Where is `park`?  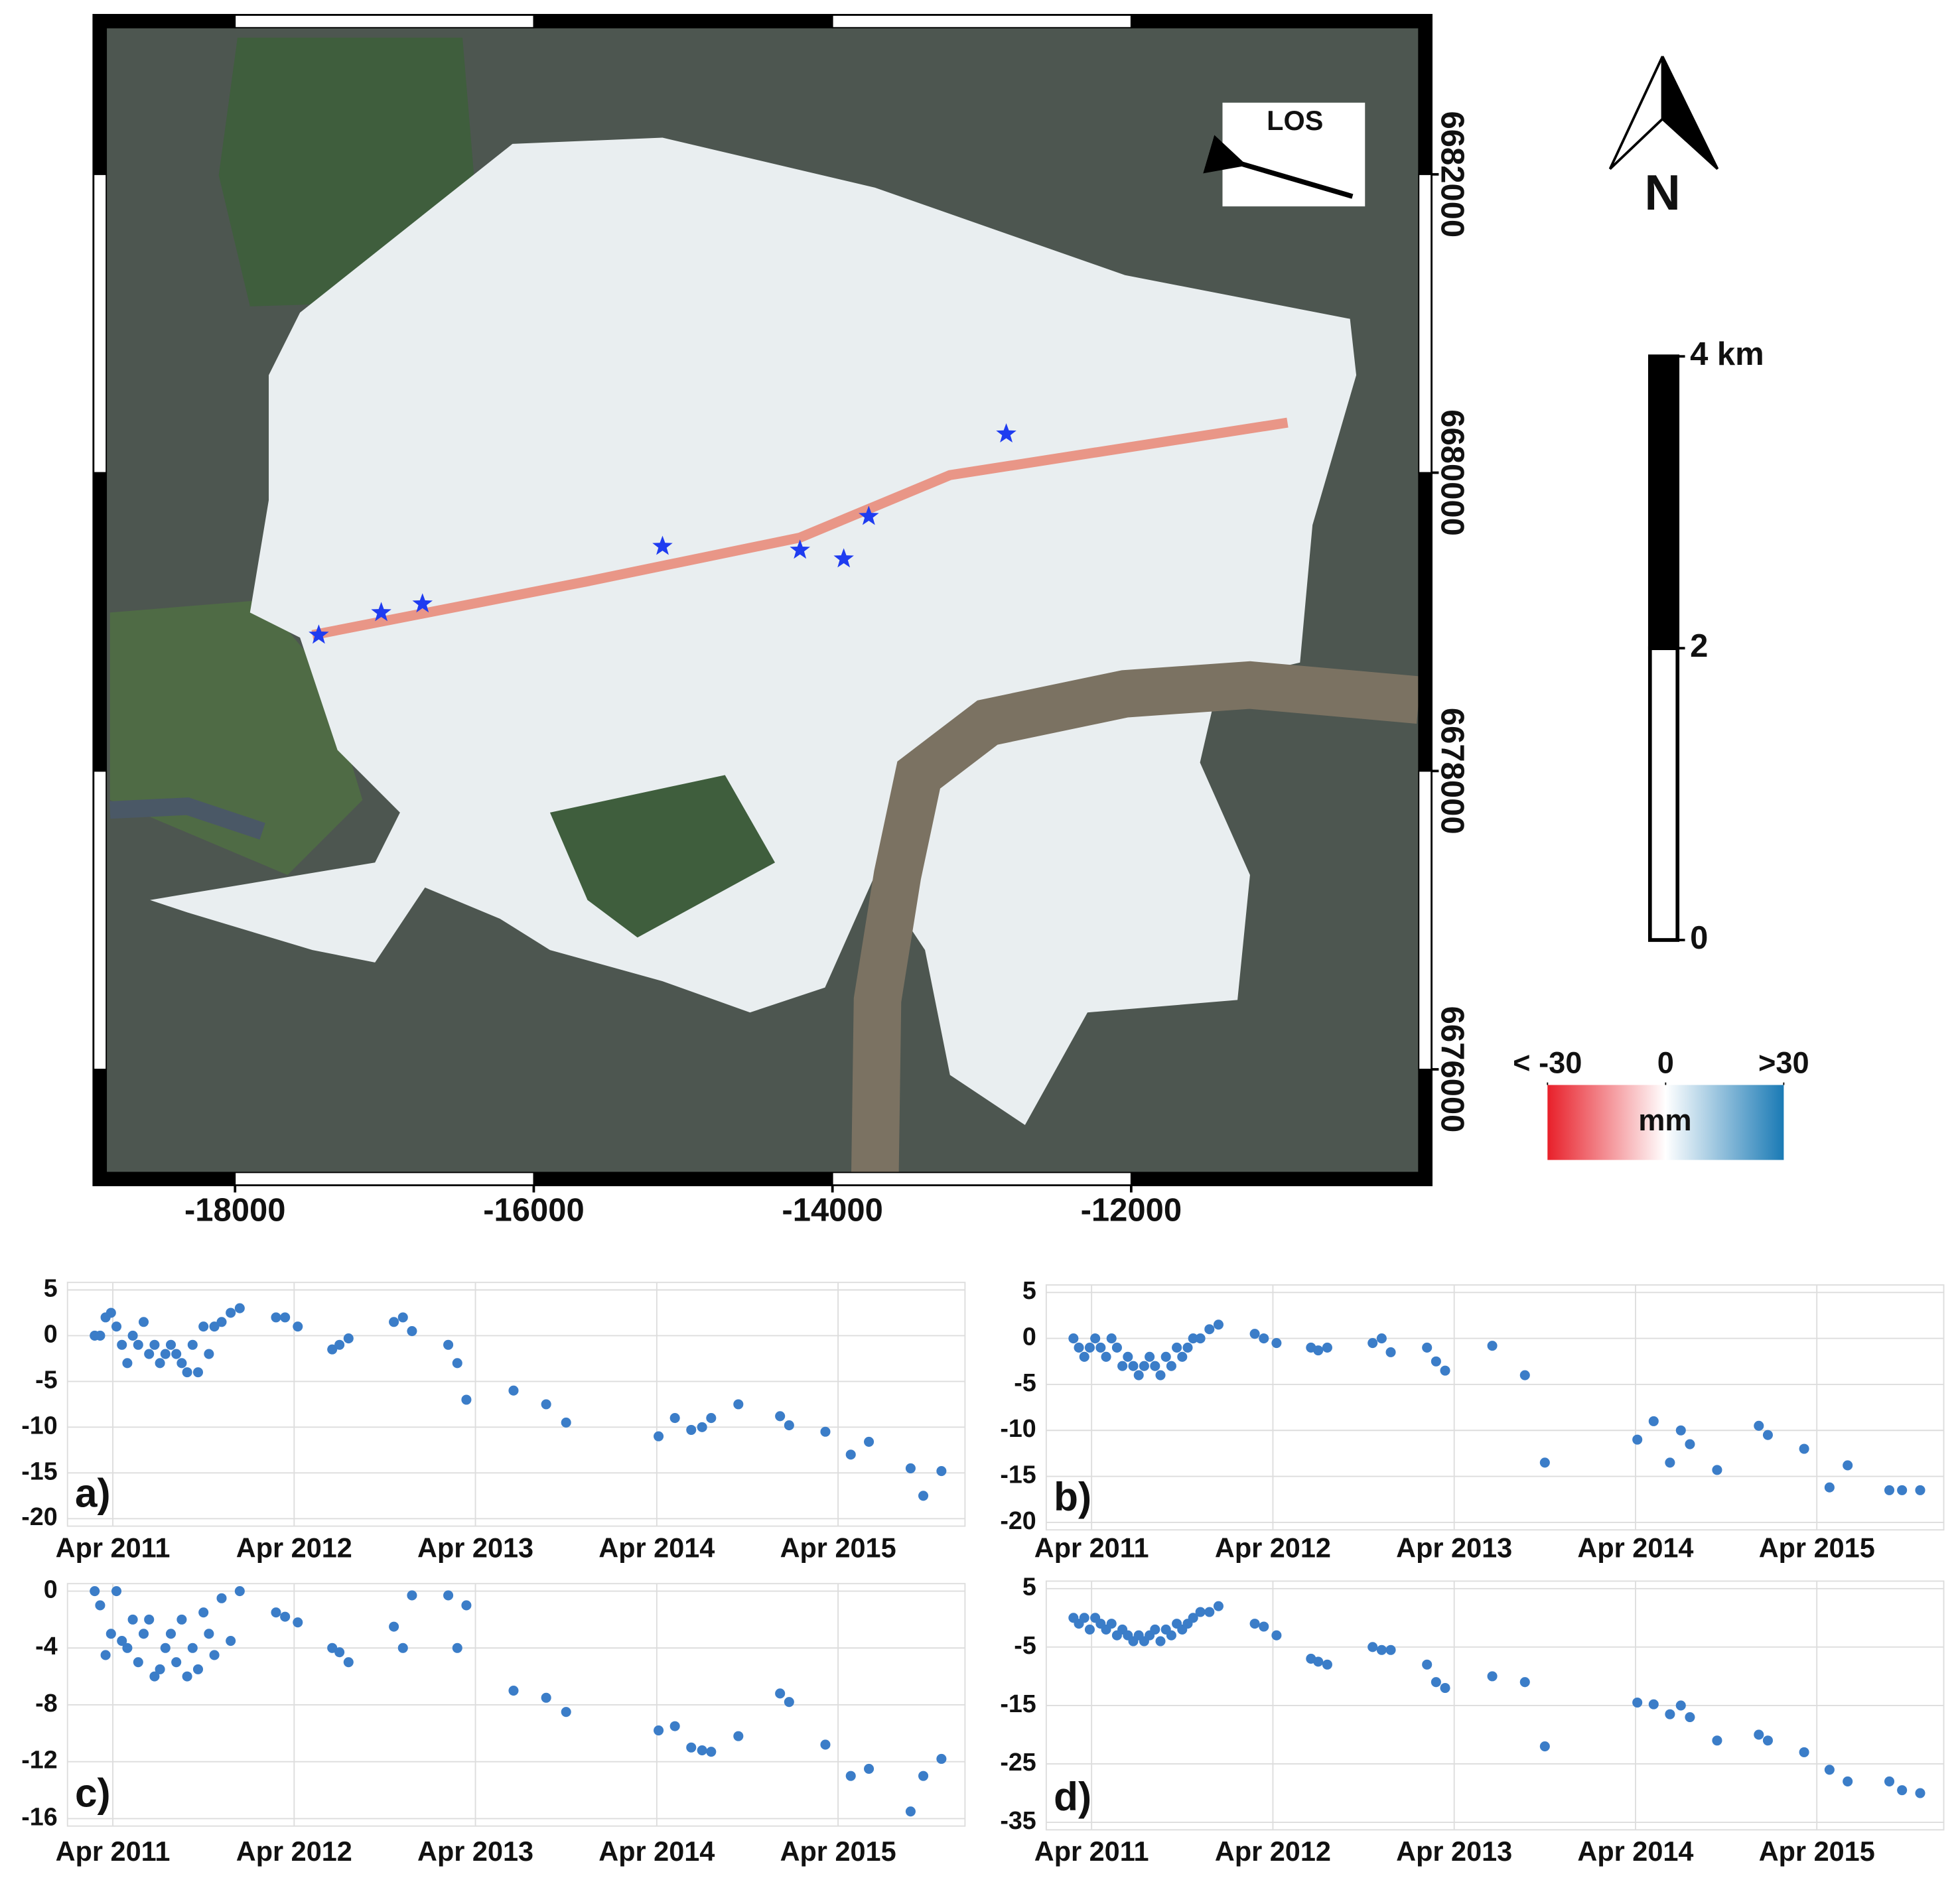
park is located at coordinates (662, 856).